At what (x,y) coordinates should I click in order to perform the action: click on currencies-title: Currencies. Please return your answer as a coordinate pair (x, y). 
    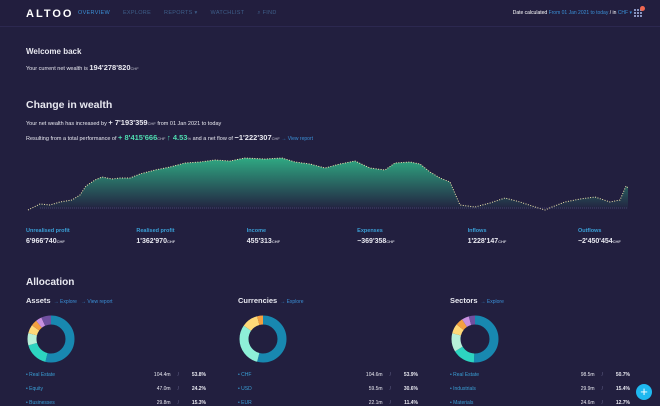
    Looking at the image, I should click on (258, 300).